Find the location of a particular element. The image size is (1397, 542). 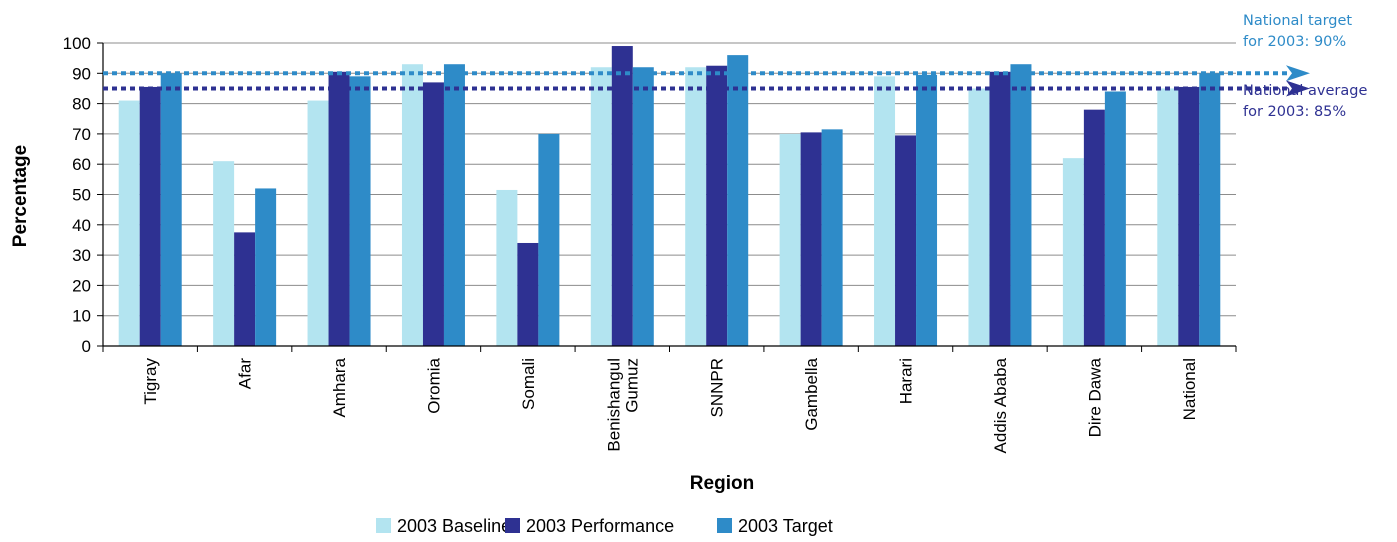

x-category-label: National is located at coordinates (1189, 389).